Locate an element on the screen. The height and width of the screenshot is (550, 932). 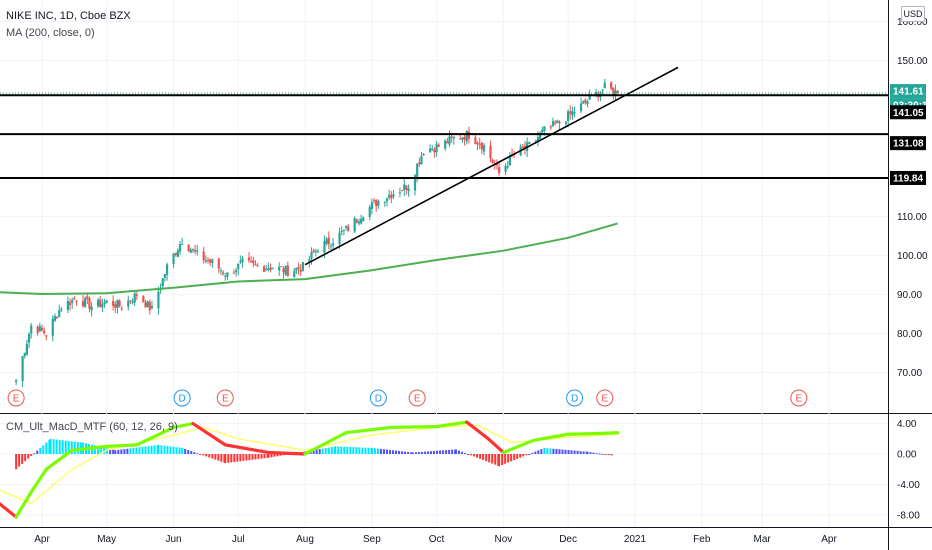
currency-button: USD is located at coordinates (913, 14).